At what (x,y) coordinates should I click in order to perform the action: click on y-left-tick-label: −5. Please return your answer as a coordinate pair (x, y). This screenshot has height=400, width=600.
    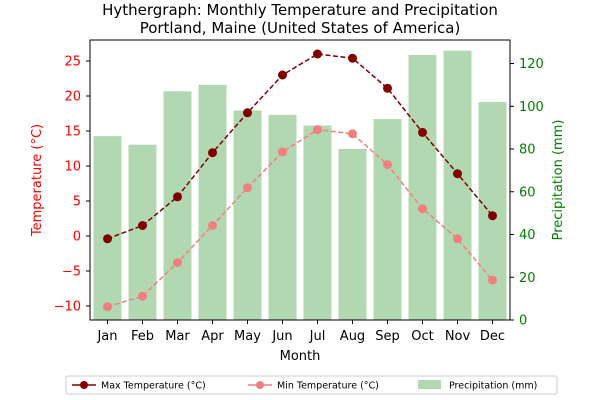
    Looking at the image, I should click on (71, 272).